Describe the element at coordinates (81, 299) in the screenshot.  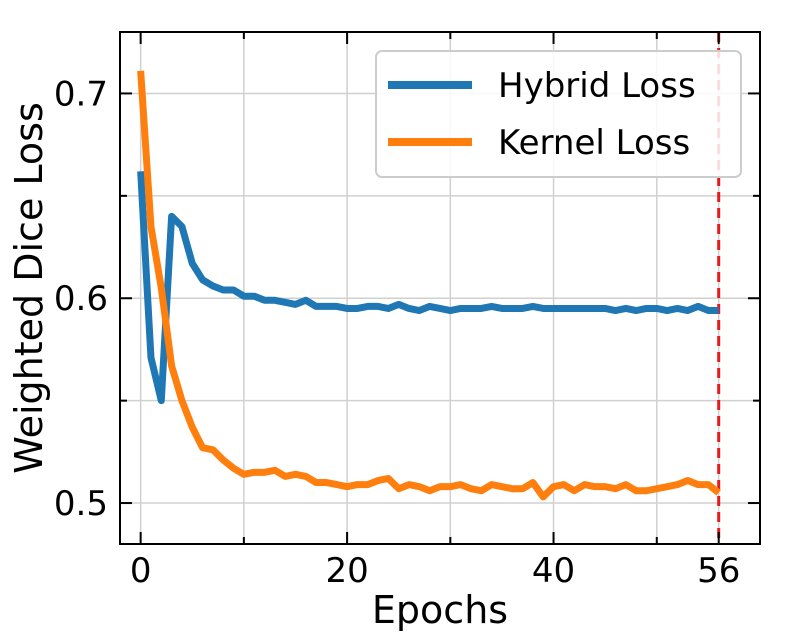
I see `y-tick-label: 0.6` at that location.